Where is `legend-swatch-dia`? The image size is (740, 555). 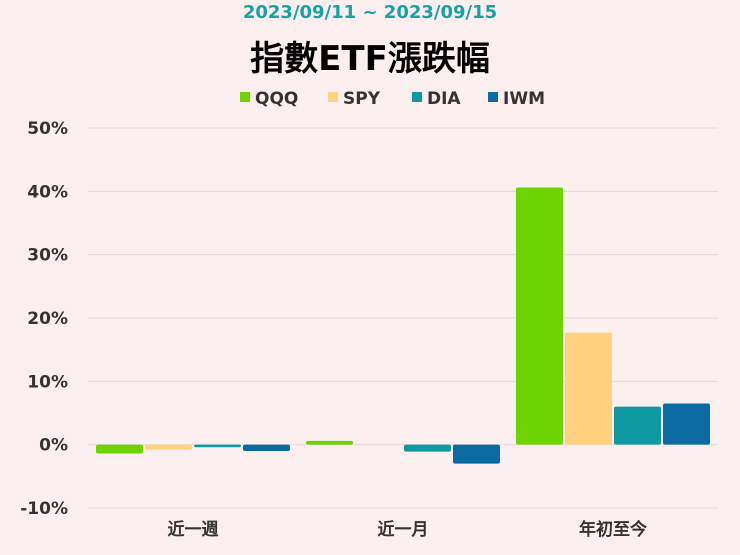
legend-swatch-dia is located at coordinates (417, 97).